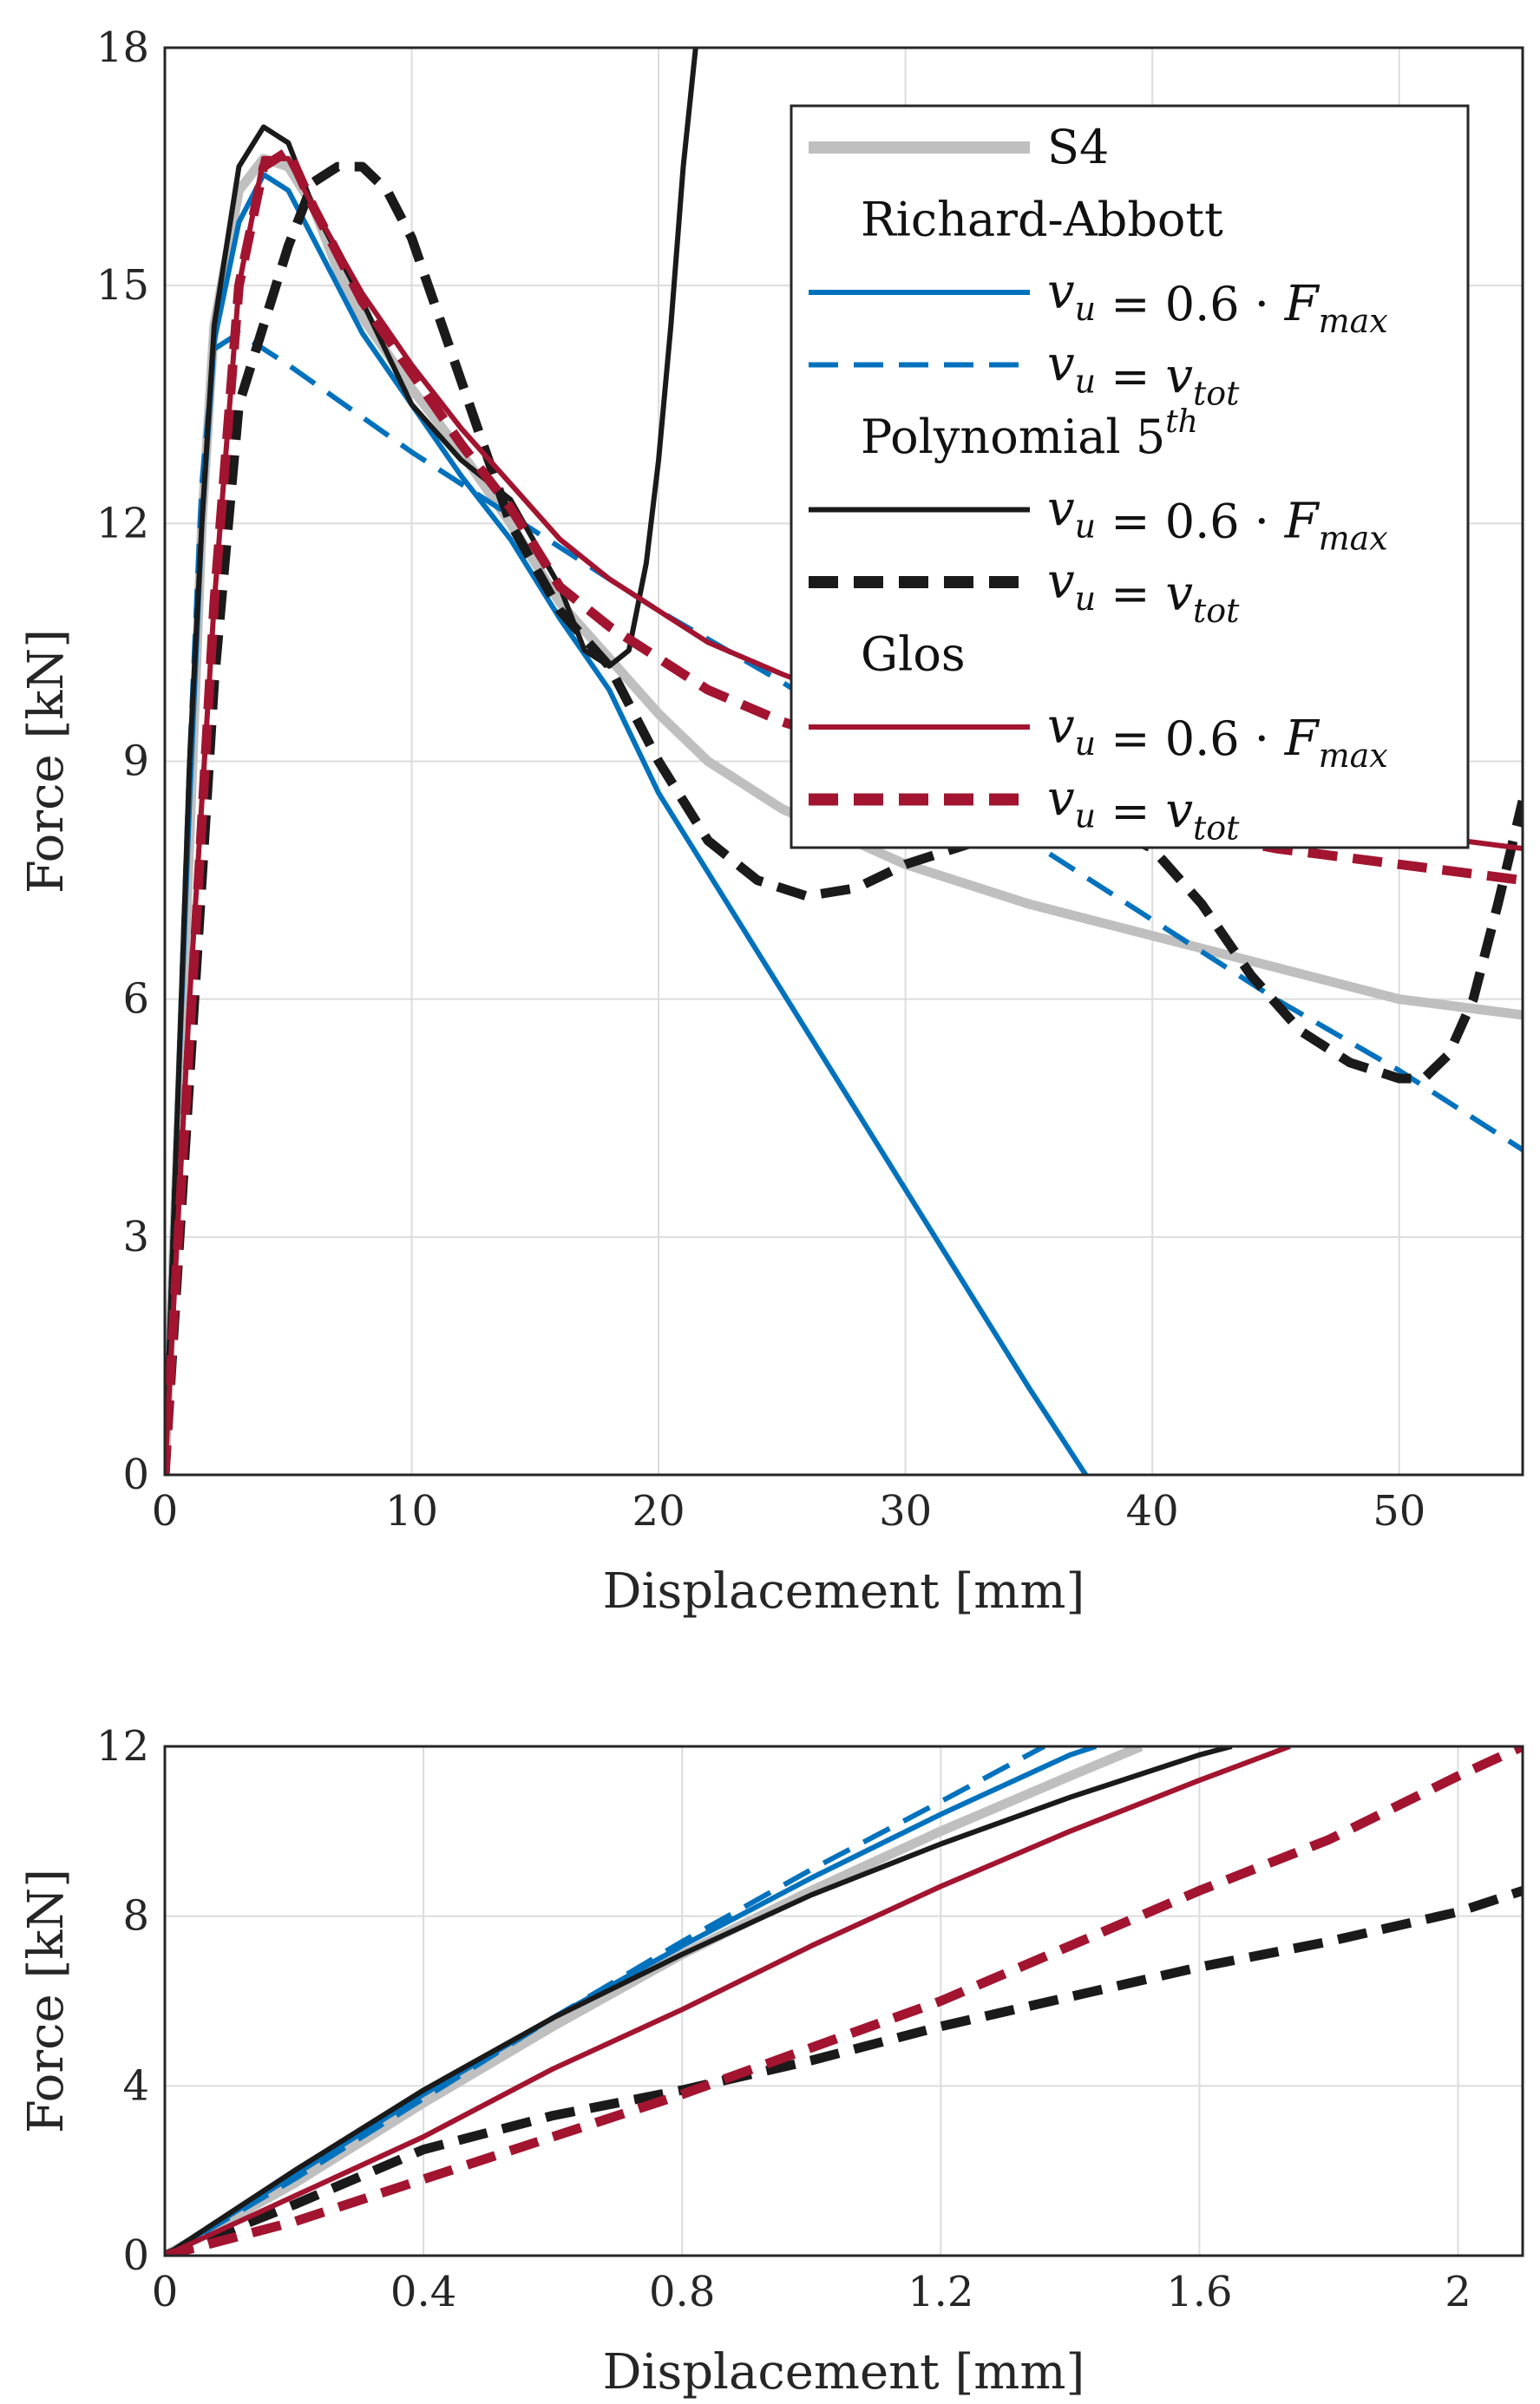 This screenshot has width=1540, height=2404. I want to click on y-tick-label: 15, so click(122, 285).